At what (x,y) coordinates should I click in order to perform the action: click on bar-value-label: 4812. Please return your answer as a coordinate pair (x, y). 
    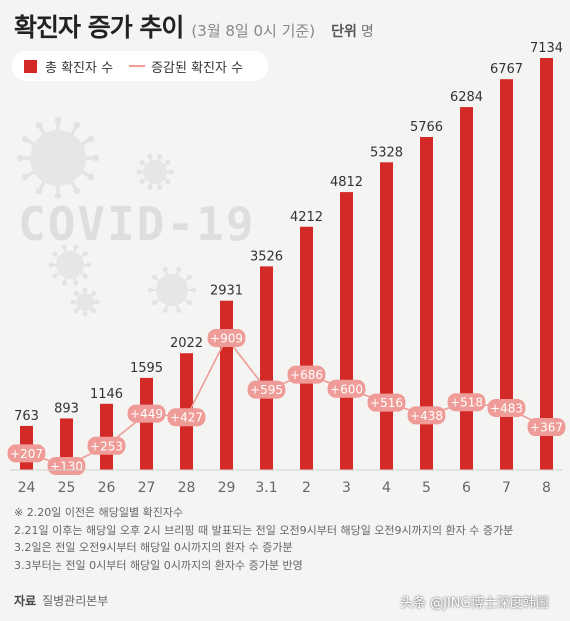
    Looking at the image, I should click on (346, 182).